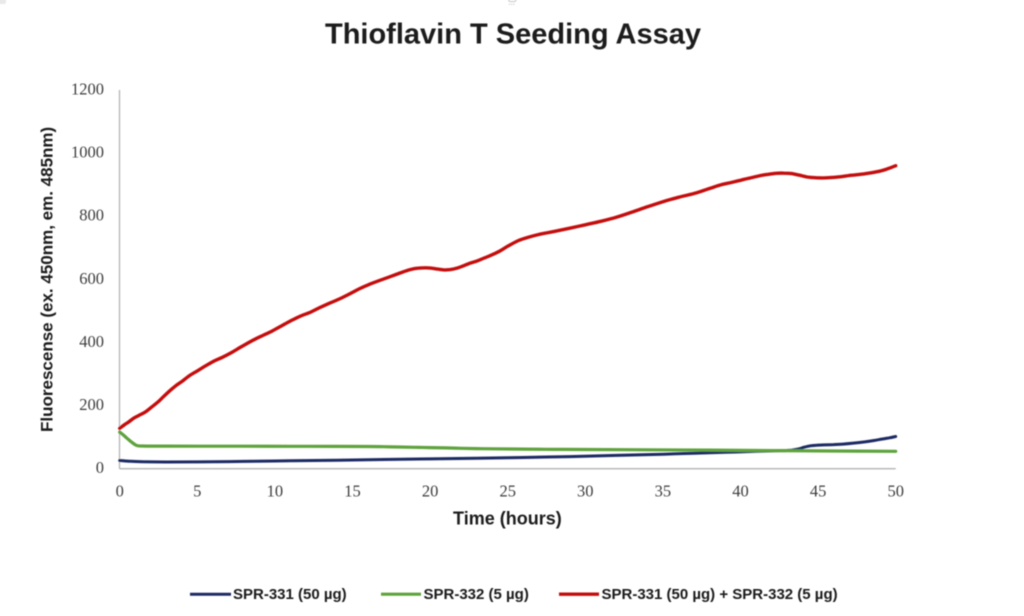  Describe the element at coordinates (91, 404) in the screenshot. I see `svg-text: 200` at that location.